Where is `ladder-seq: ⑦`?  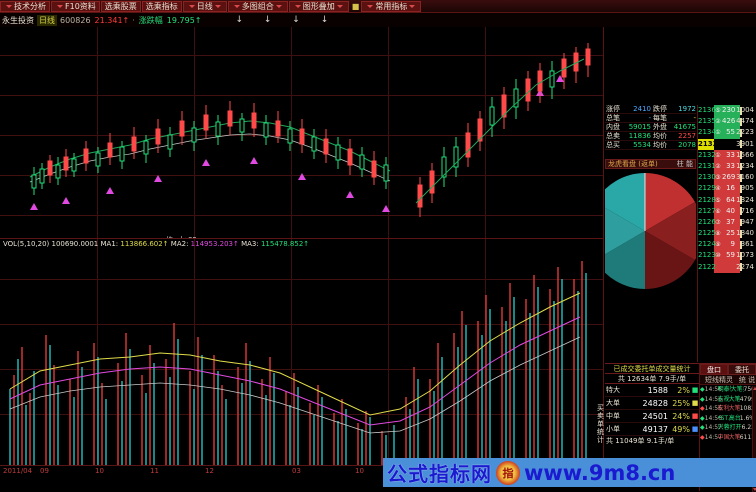 ladder-seq: ⑦ is located at coordinates (718, 222).